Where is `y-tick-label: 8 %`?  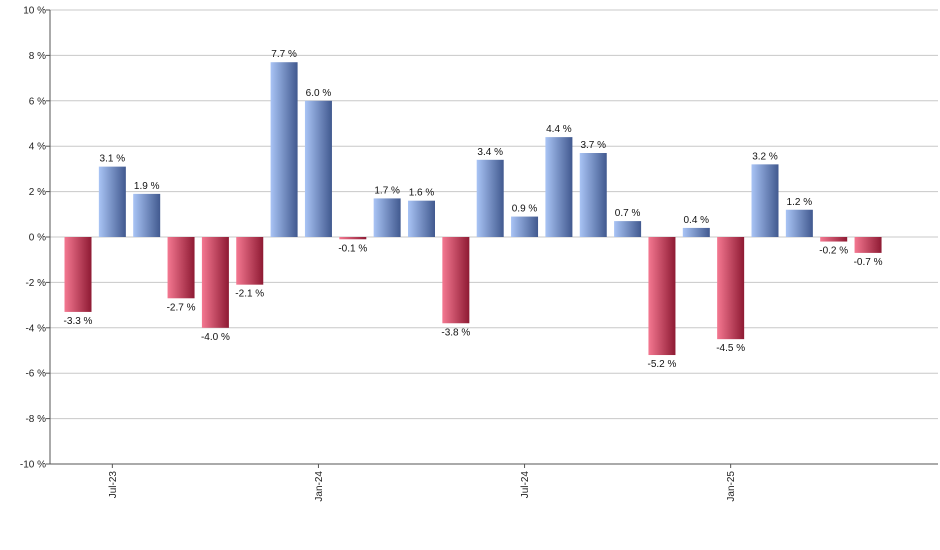
y-tick-label: 8 % is located at coordinates (37, 56).